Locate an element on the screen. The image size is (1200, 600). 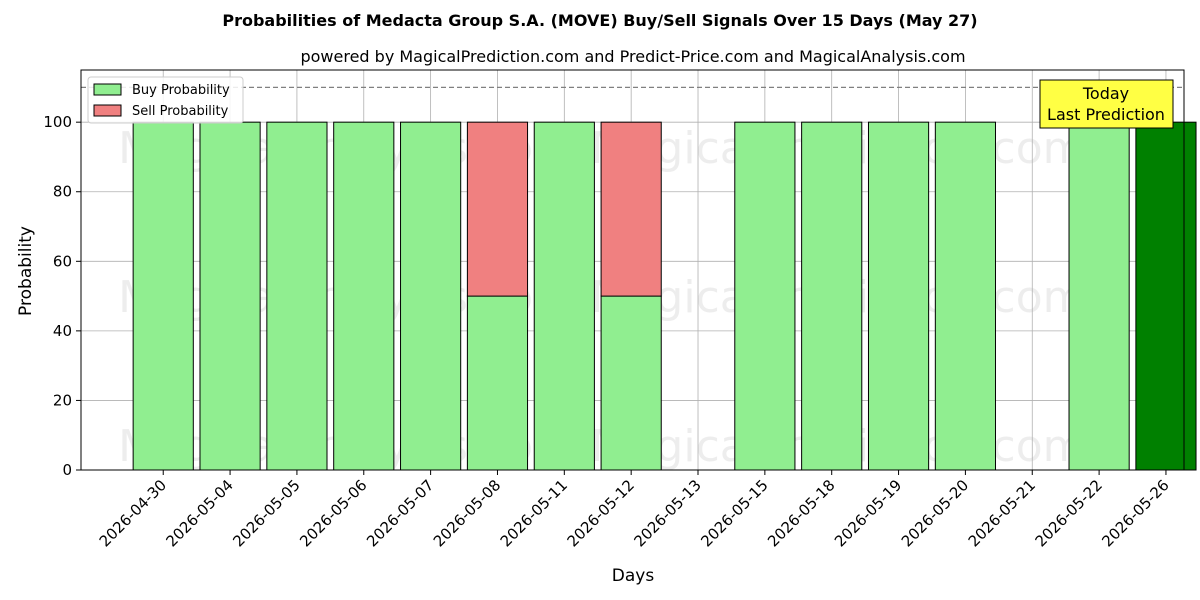
annotation-box is located at coordinates (1106, 104).